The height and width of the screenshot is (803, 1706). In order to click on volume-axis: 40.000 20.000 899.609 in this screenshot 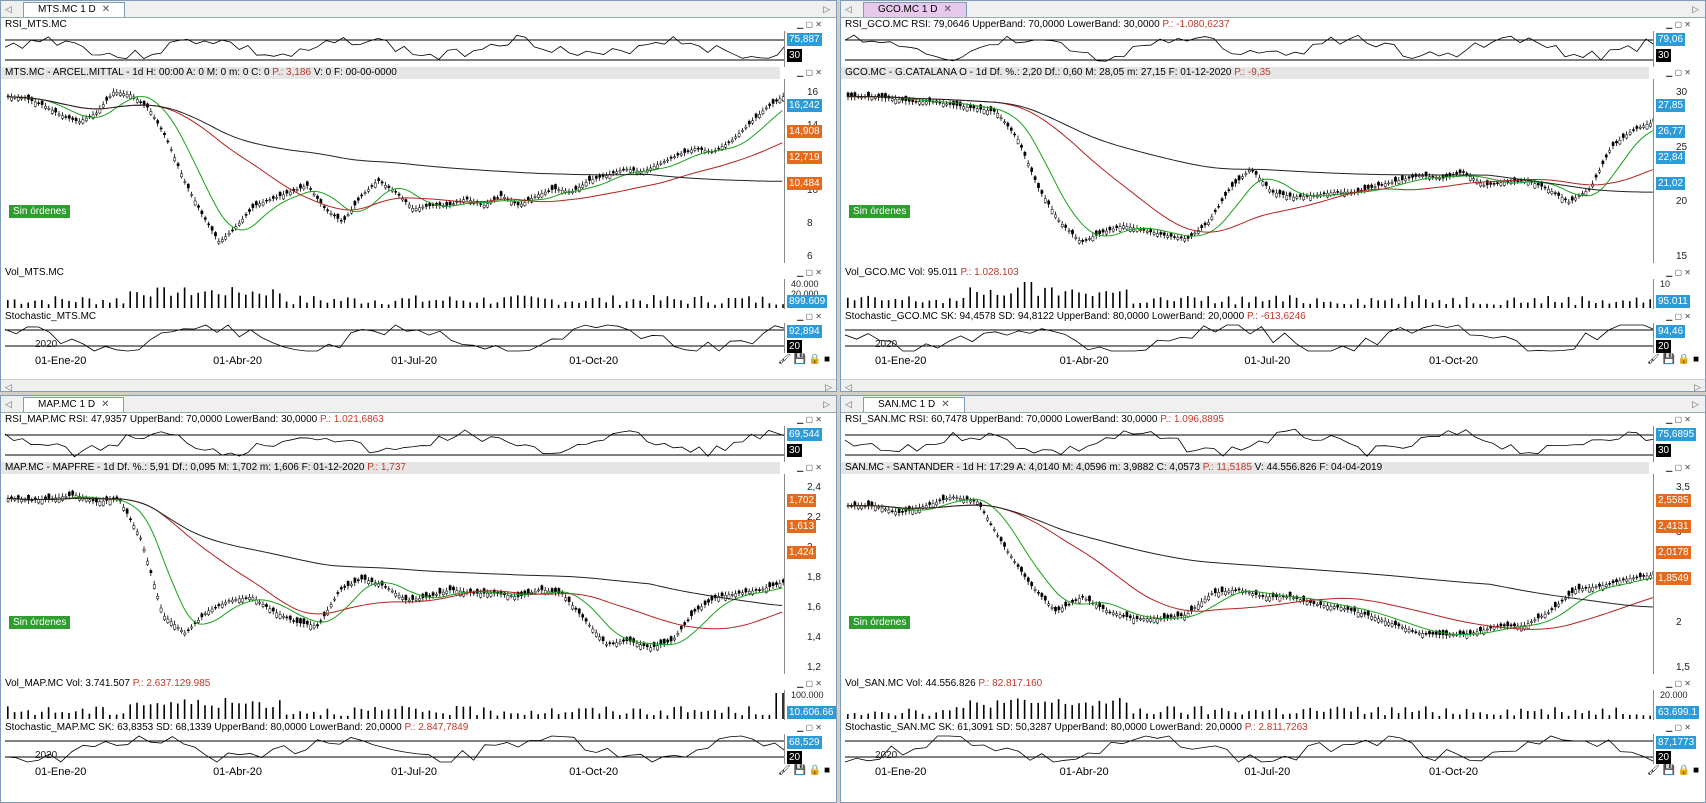, I will do `click(810, 294)`.